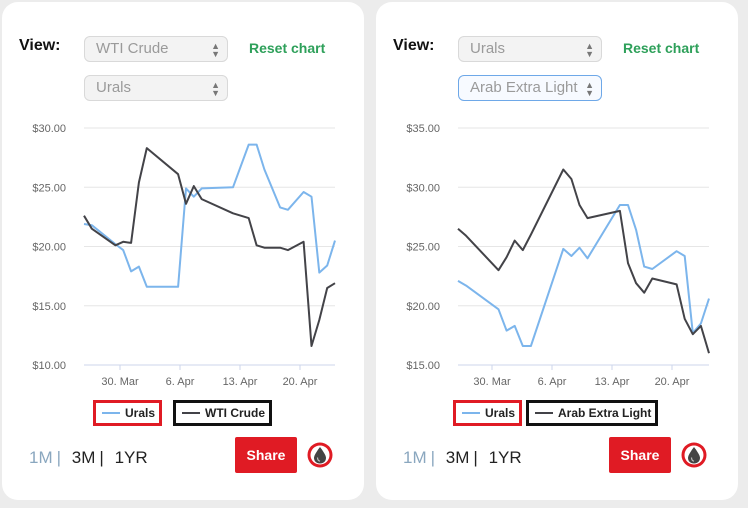 This screenshot has height=508, width=748. What do you see at coordinates (156, 88) in the screenshot?
I see `secondary-commodity-select: Urals ▲ ▼` at bounding box center [156, 88].